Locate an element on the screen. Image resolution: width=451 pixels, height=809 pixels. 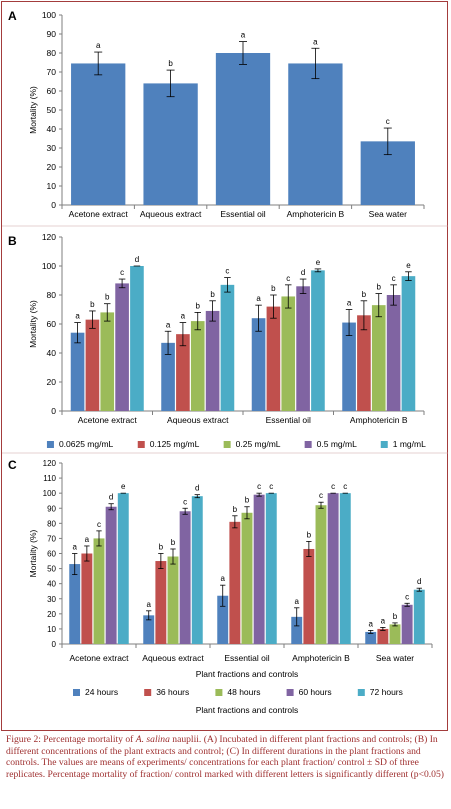
panel-b-y-tick-label: 60 is located at coordinates (52, 324).